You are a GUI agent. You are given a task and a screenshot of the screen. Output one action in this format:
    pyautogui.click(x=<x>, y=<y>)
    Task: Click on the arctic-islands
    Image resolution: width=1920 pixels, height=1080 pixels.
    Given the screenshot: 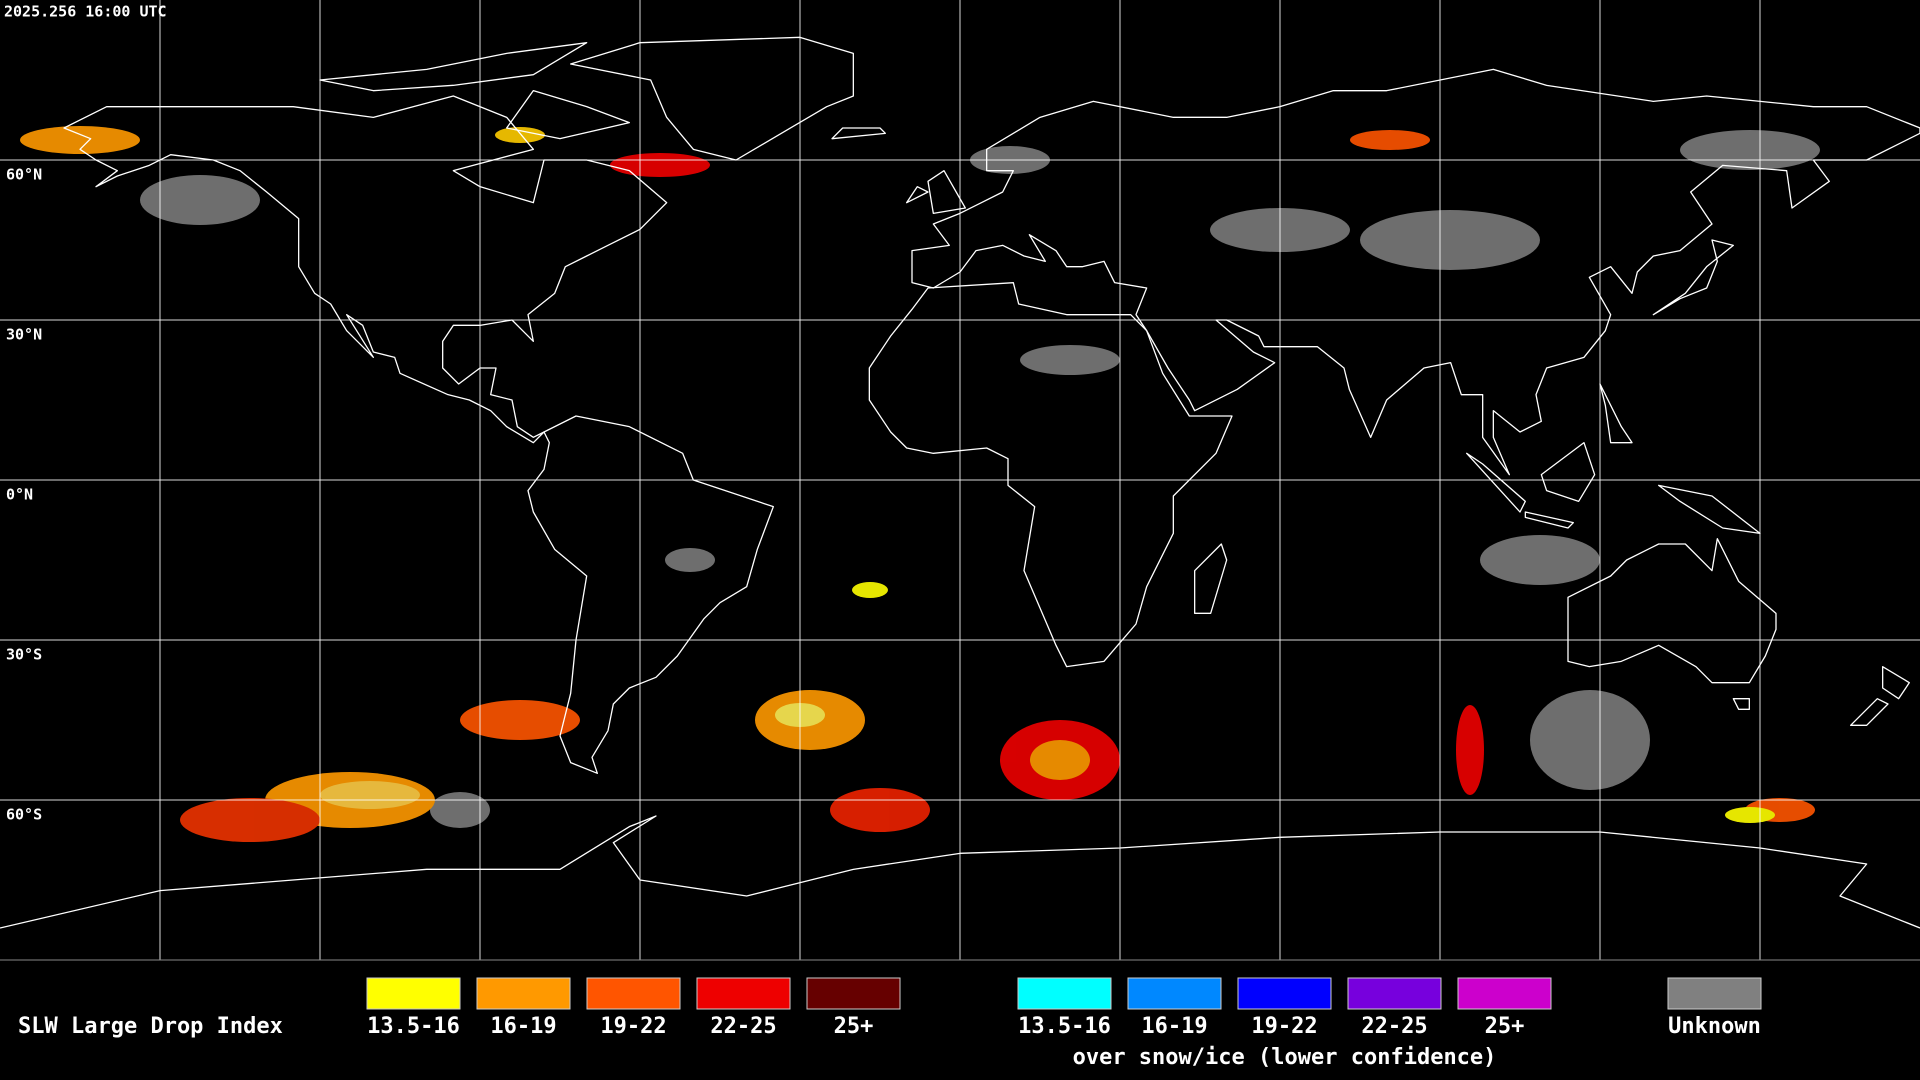 What is the action you would take?
    pyautogui.click(x=474, y=91)
    